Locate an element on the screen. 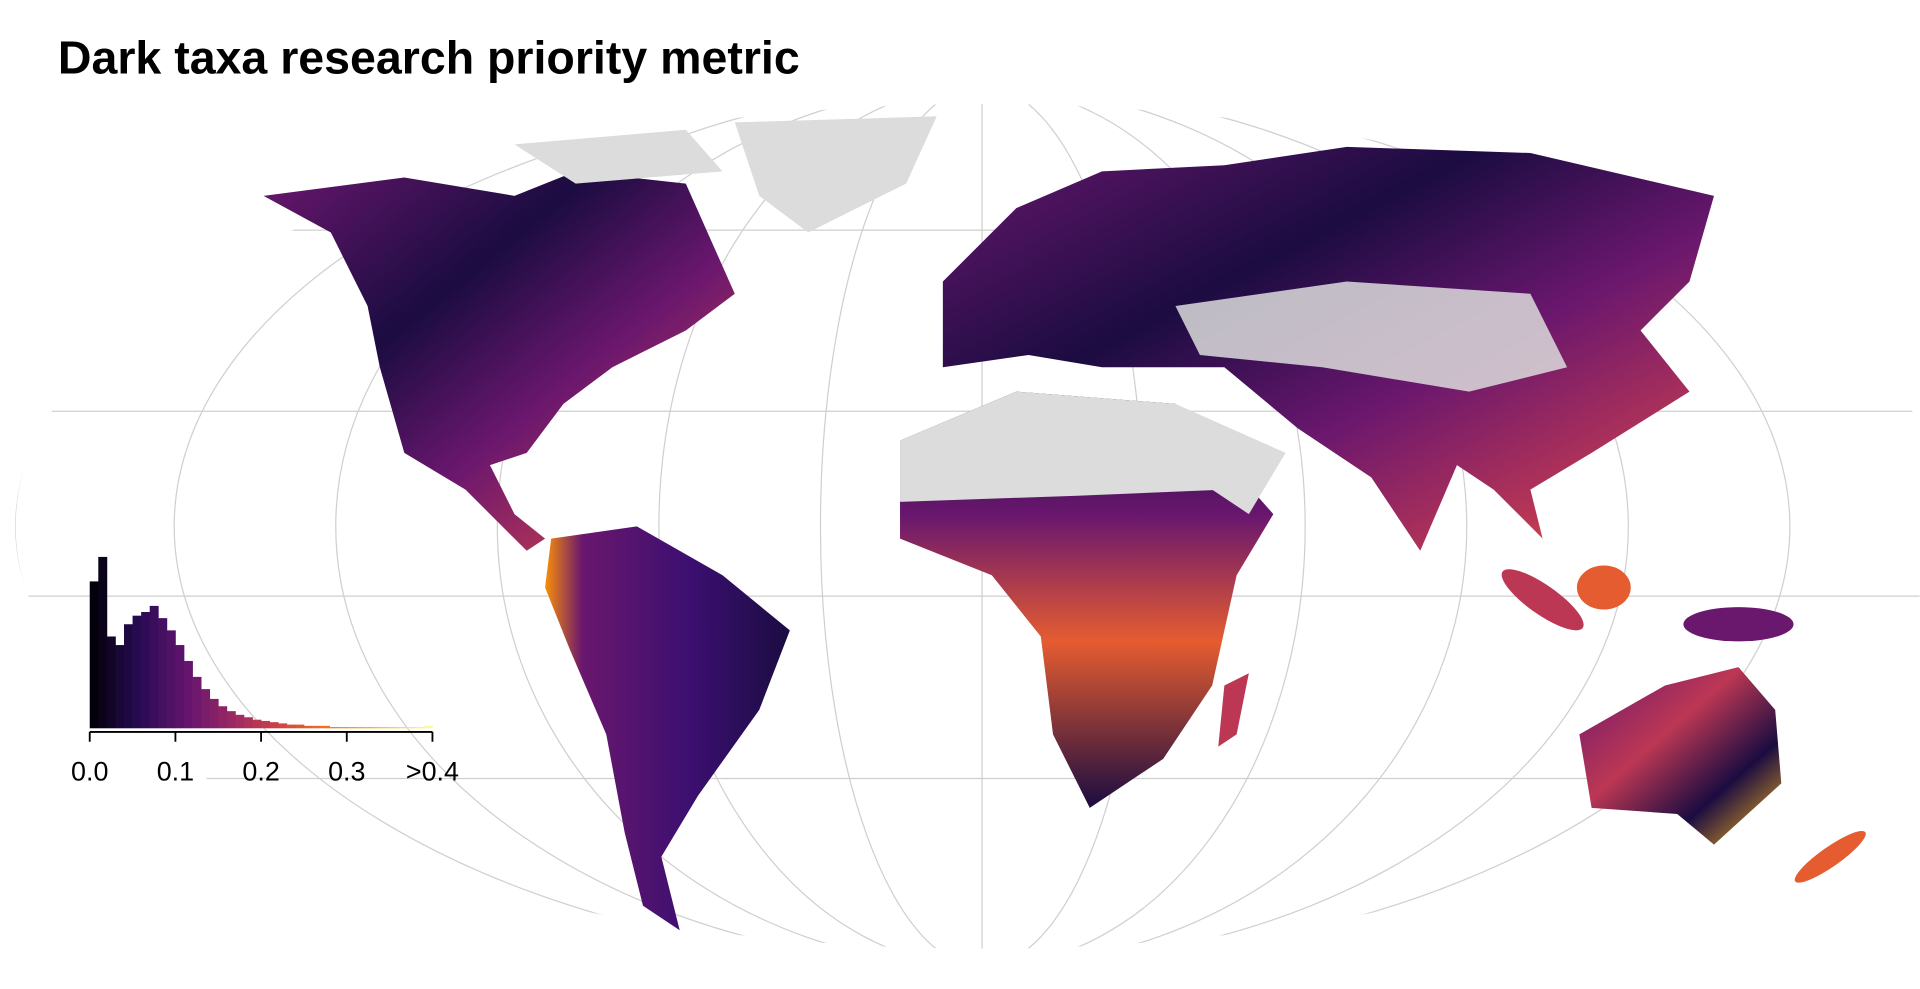  x-tick-label: 0.1 is located at coordinates (175, 772).